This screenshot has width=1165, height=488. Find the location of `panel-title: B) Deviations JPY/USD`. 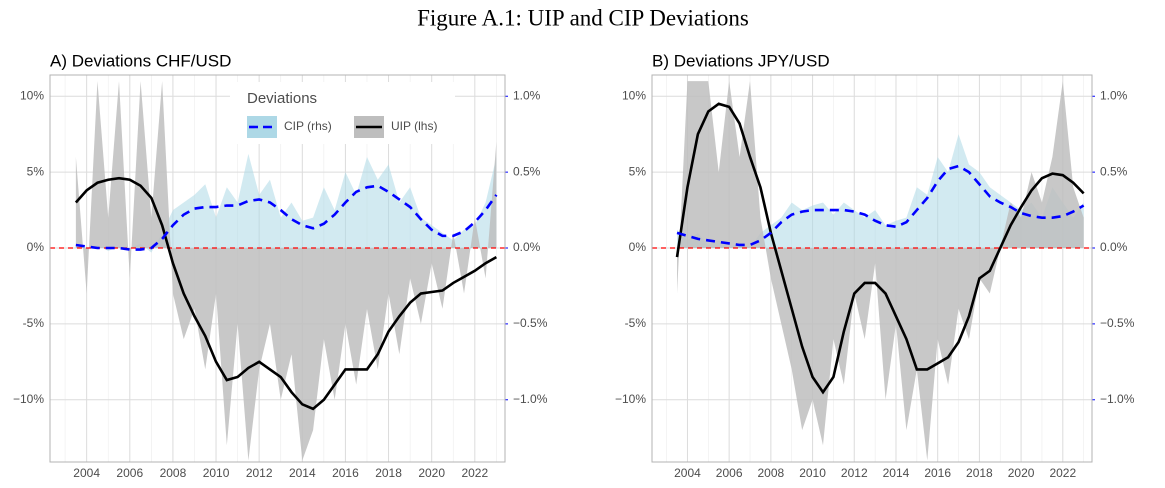

panel-title: B) Deviations JPY/USD is located at coordinates (741, 60).